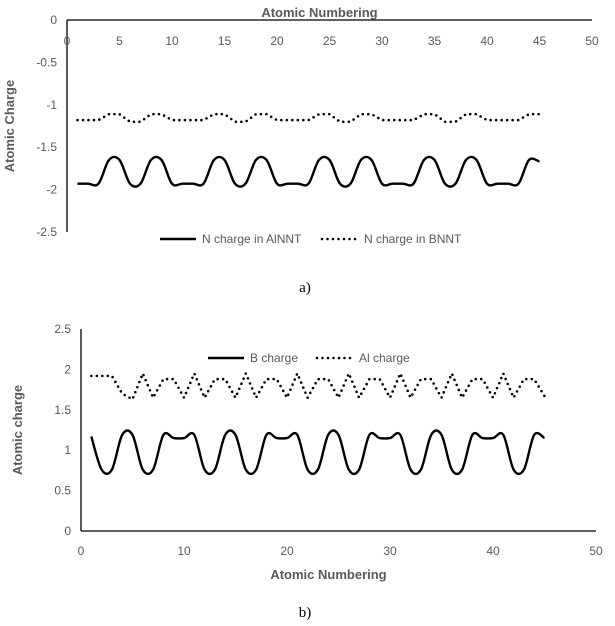 The height and width of the screenshot is (626, 615). Describe the element at coordinates (318, 452) in the screenshot. I see `series-line-b-charge` at that location.